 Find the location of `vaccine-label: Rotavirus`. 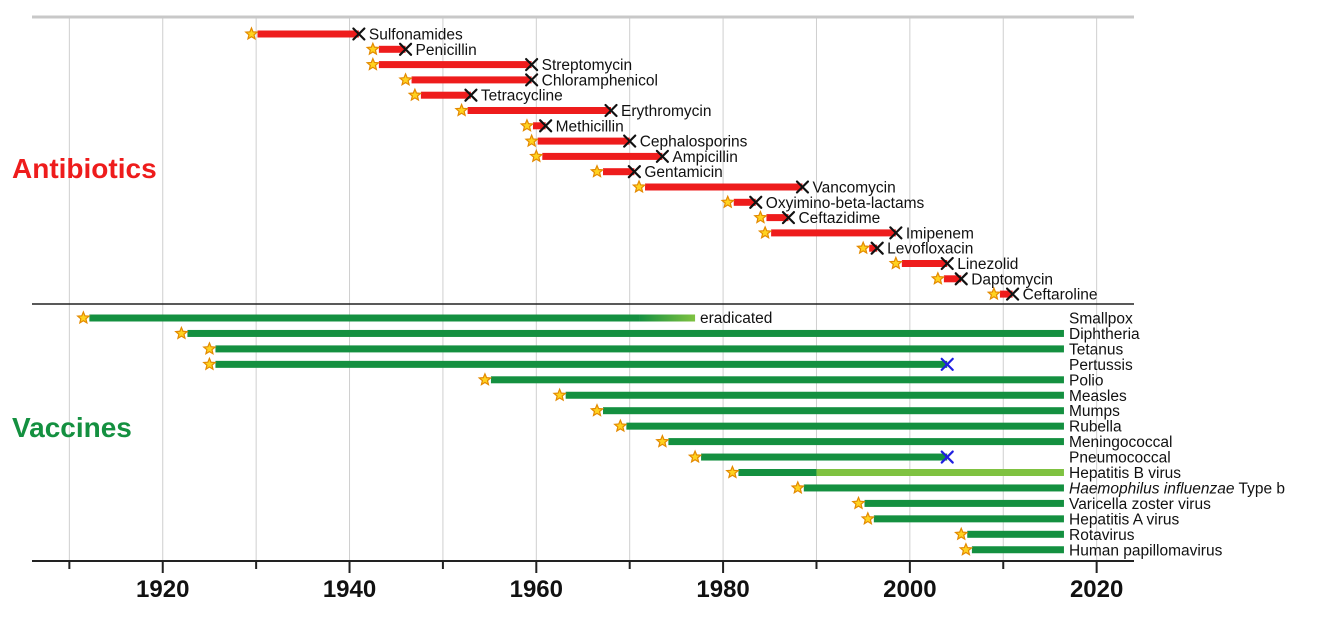

vaccine-label: Rotavirus is located at coordinates (1102, 535).